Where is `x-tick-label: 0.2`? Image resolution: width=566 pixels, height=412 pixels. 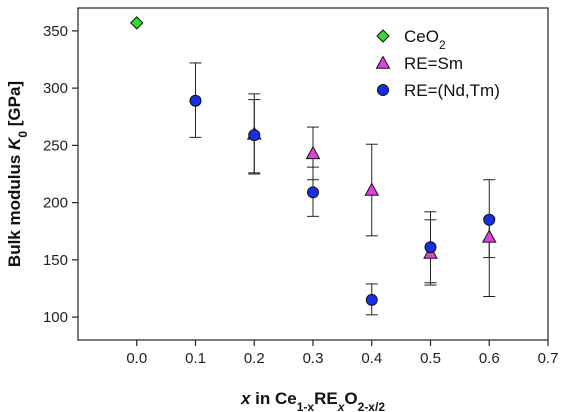
x-tick-label: 0.2 is located at coordinates (254, 358).